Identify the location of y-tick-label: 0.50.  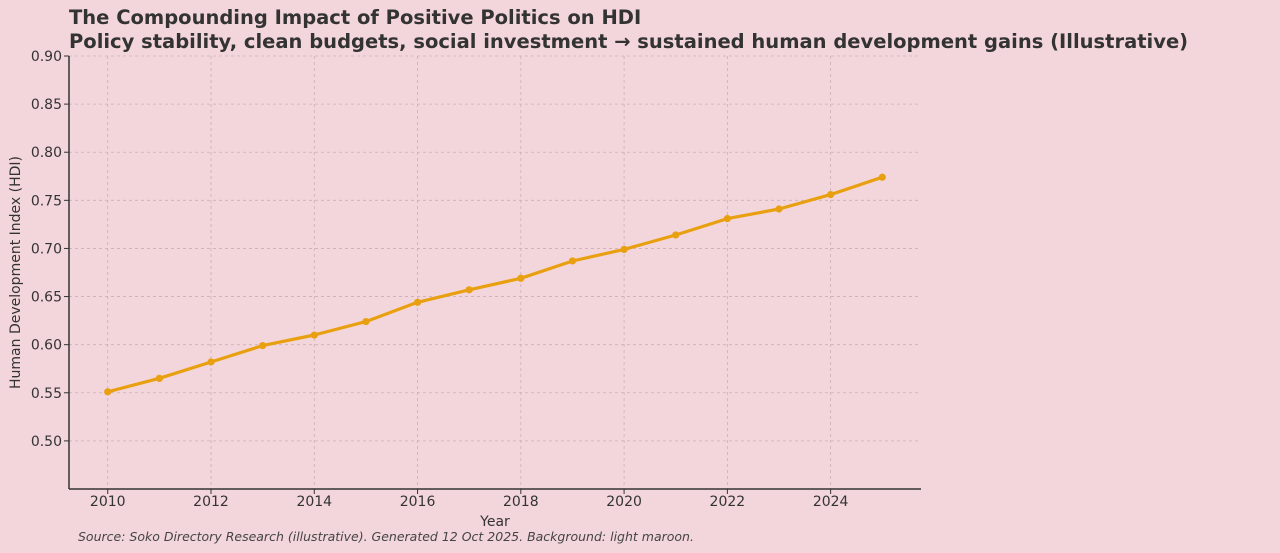
(46, 442).